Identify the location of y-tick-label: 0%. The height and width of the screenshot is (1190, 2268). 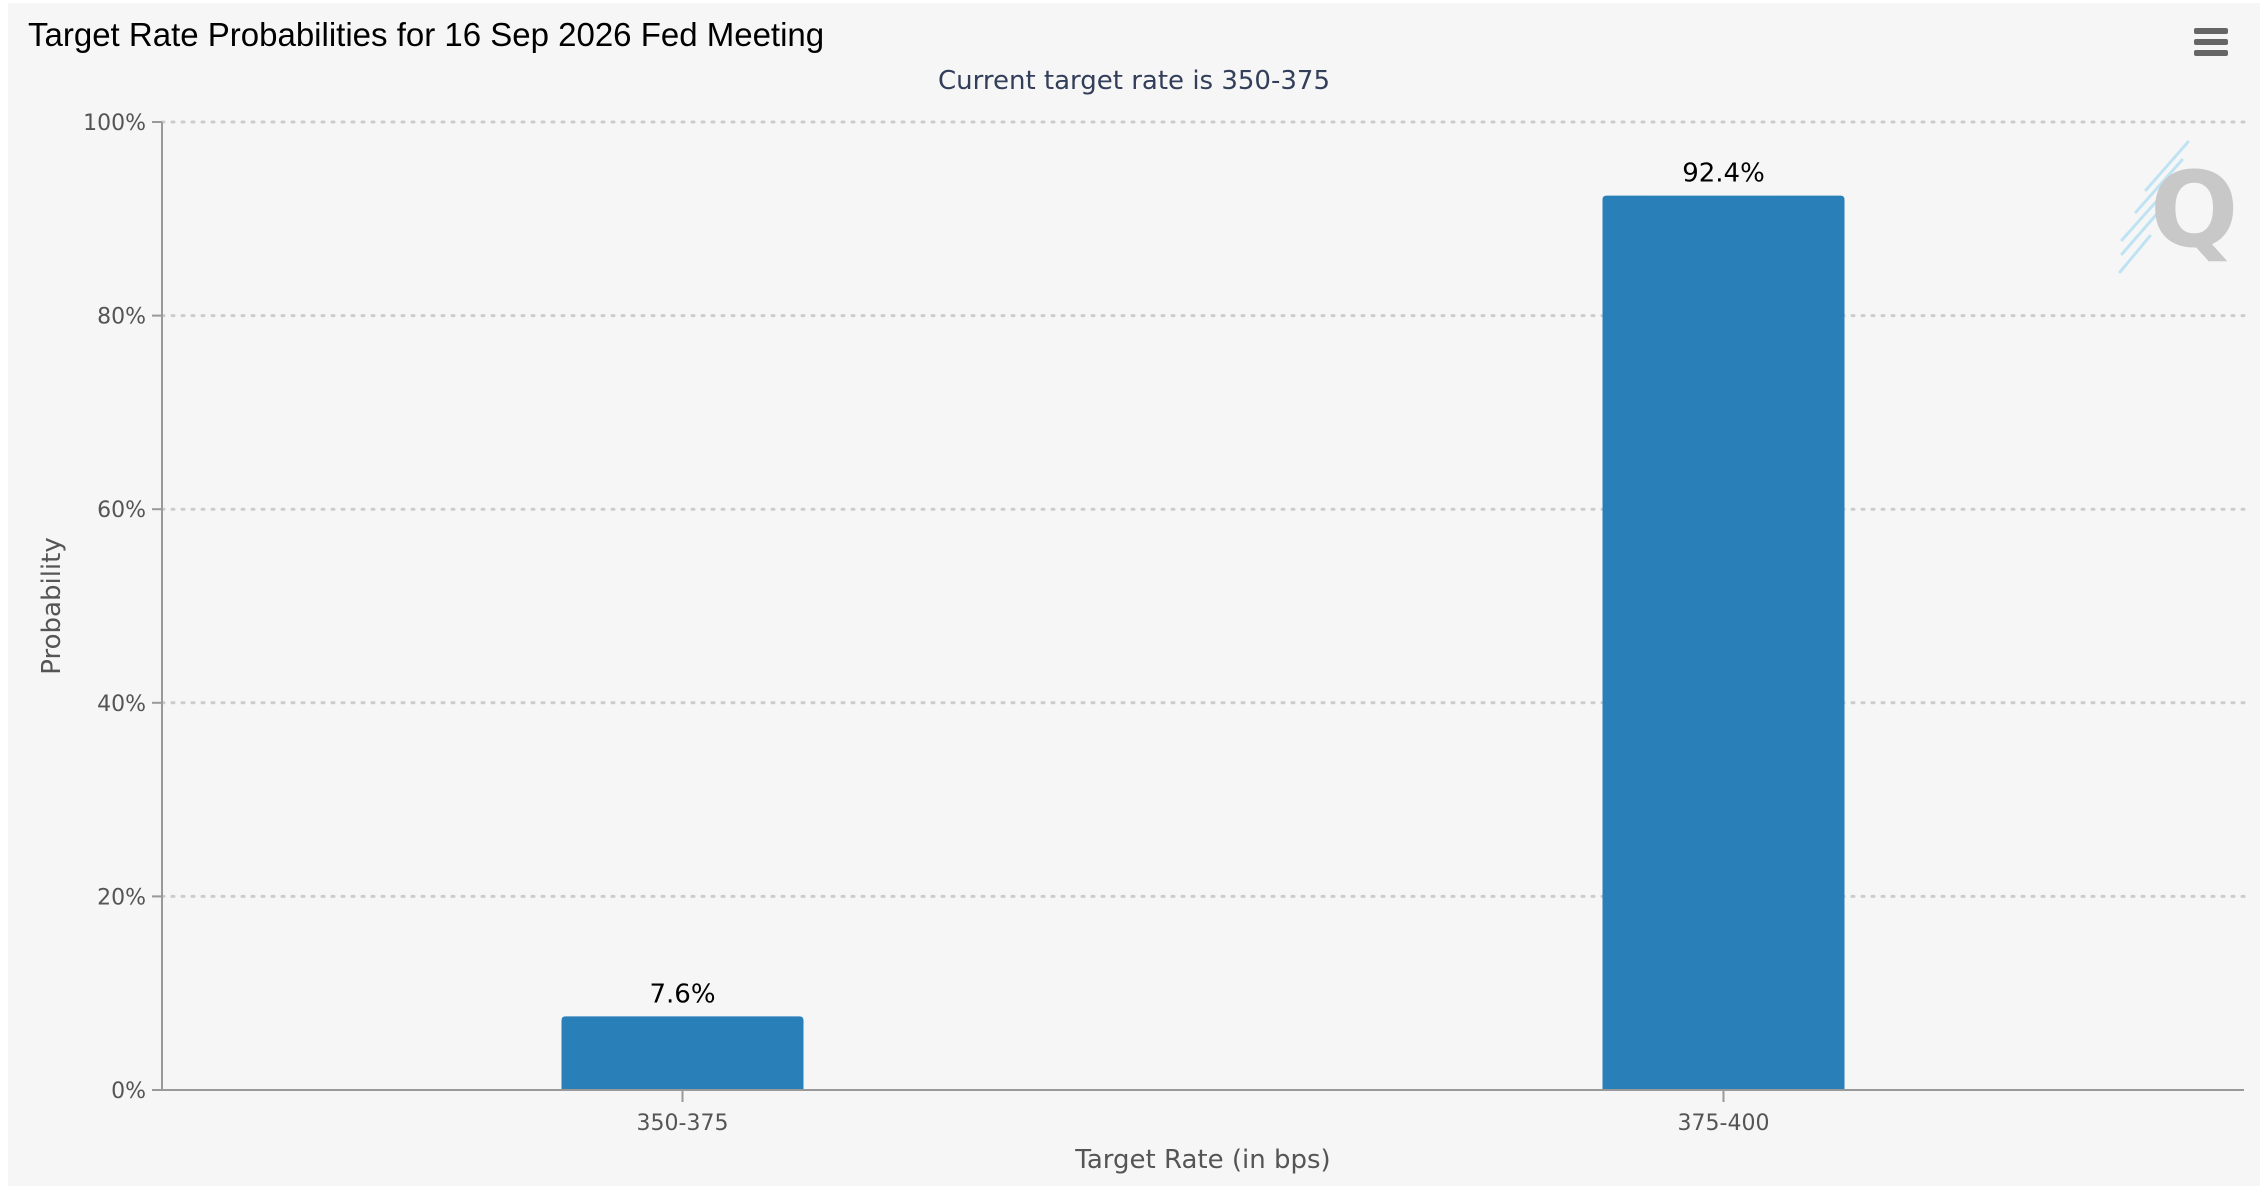
(128, 1091).